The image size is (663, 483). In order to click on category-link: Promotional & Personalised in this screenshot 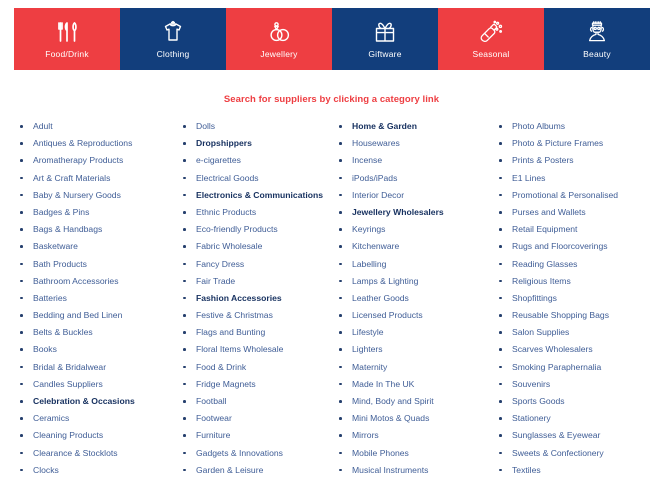, I will do `click(573, 195)`.